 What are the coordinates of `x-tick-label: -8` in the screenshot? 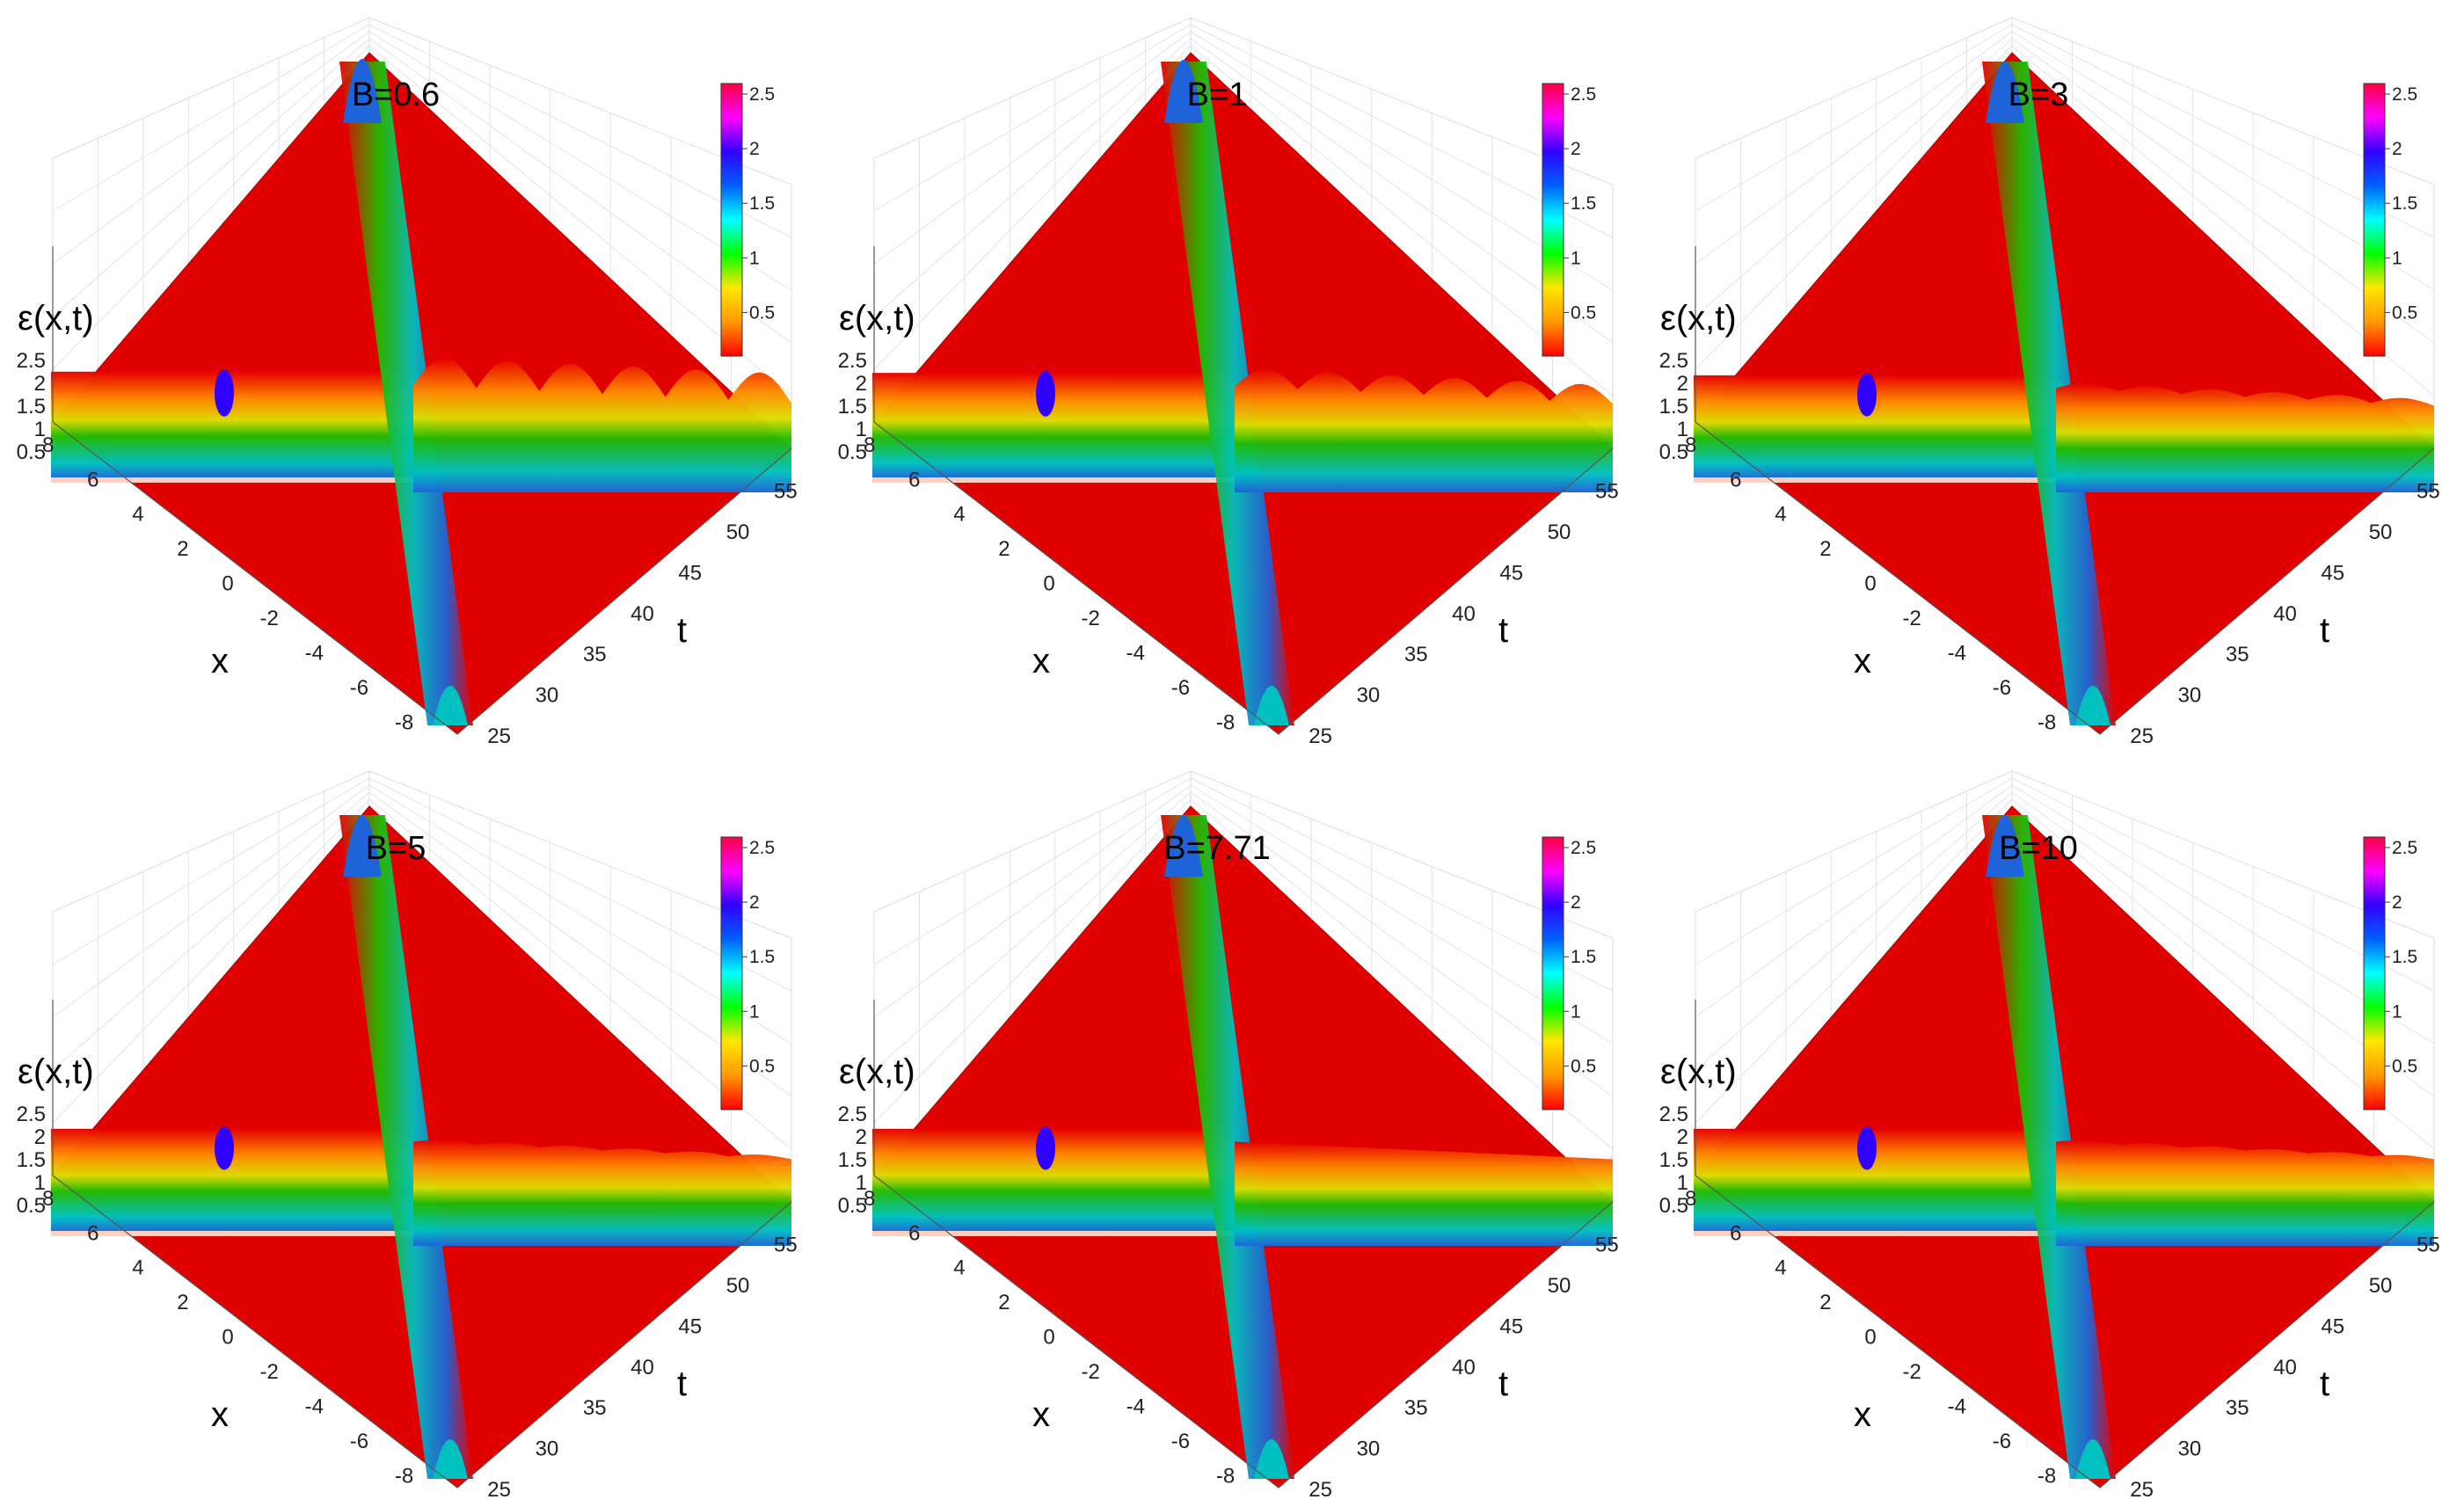 It's located at (1225, 1476).